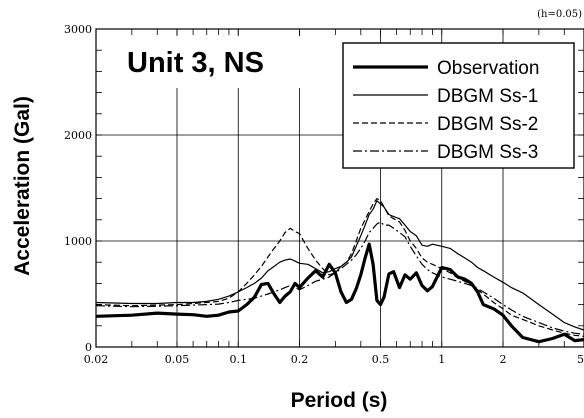 This screenshot has height=418, width=584. Describe the element at coordinates (339, 400) in the screenshot. I see `x-axis-label: Period (s)` at that location.